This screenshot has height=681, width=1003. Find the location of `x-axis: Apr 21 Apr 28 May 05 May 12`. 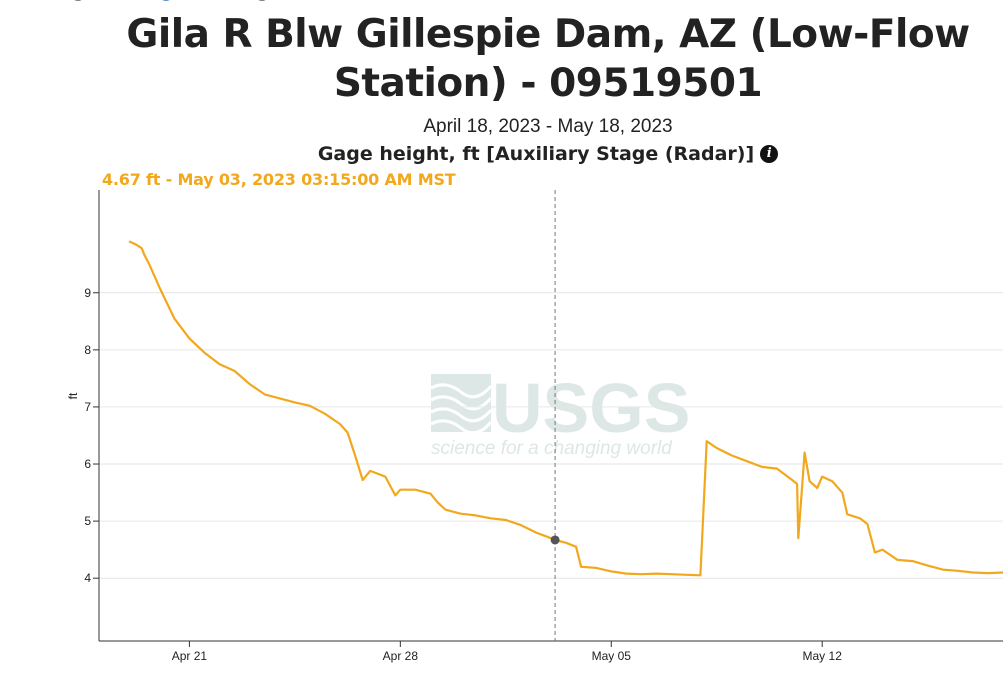

x-axis: Apr 21 Apr 28 May 05 May 12 is located at coordinates (507, 652).